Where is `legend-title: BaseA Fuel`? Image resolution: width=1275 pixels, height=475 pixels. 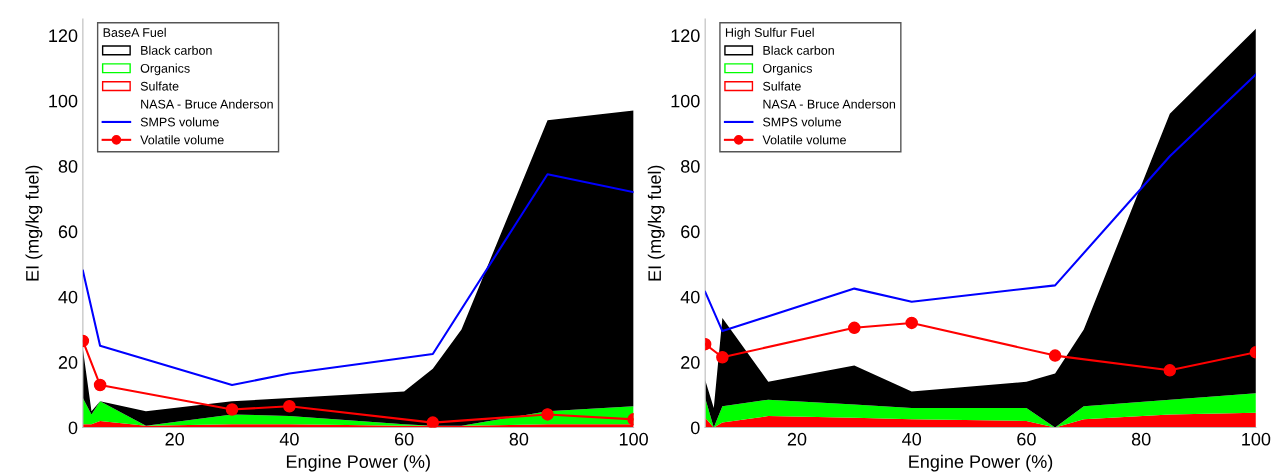 legend-title: BaseA Fuel is located at coordinates (134, 32).